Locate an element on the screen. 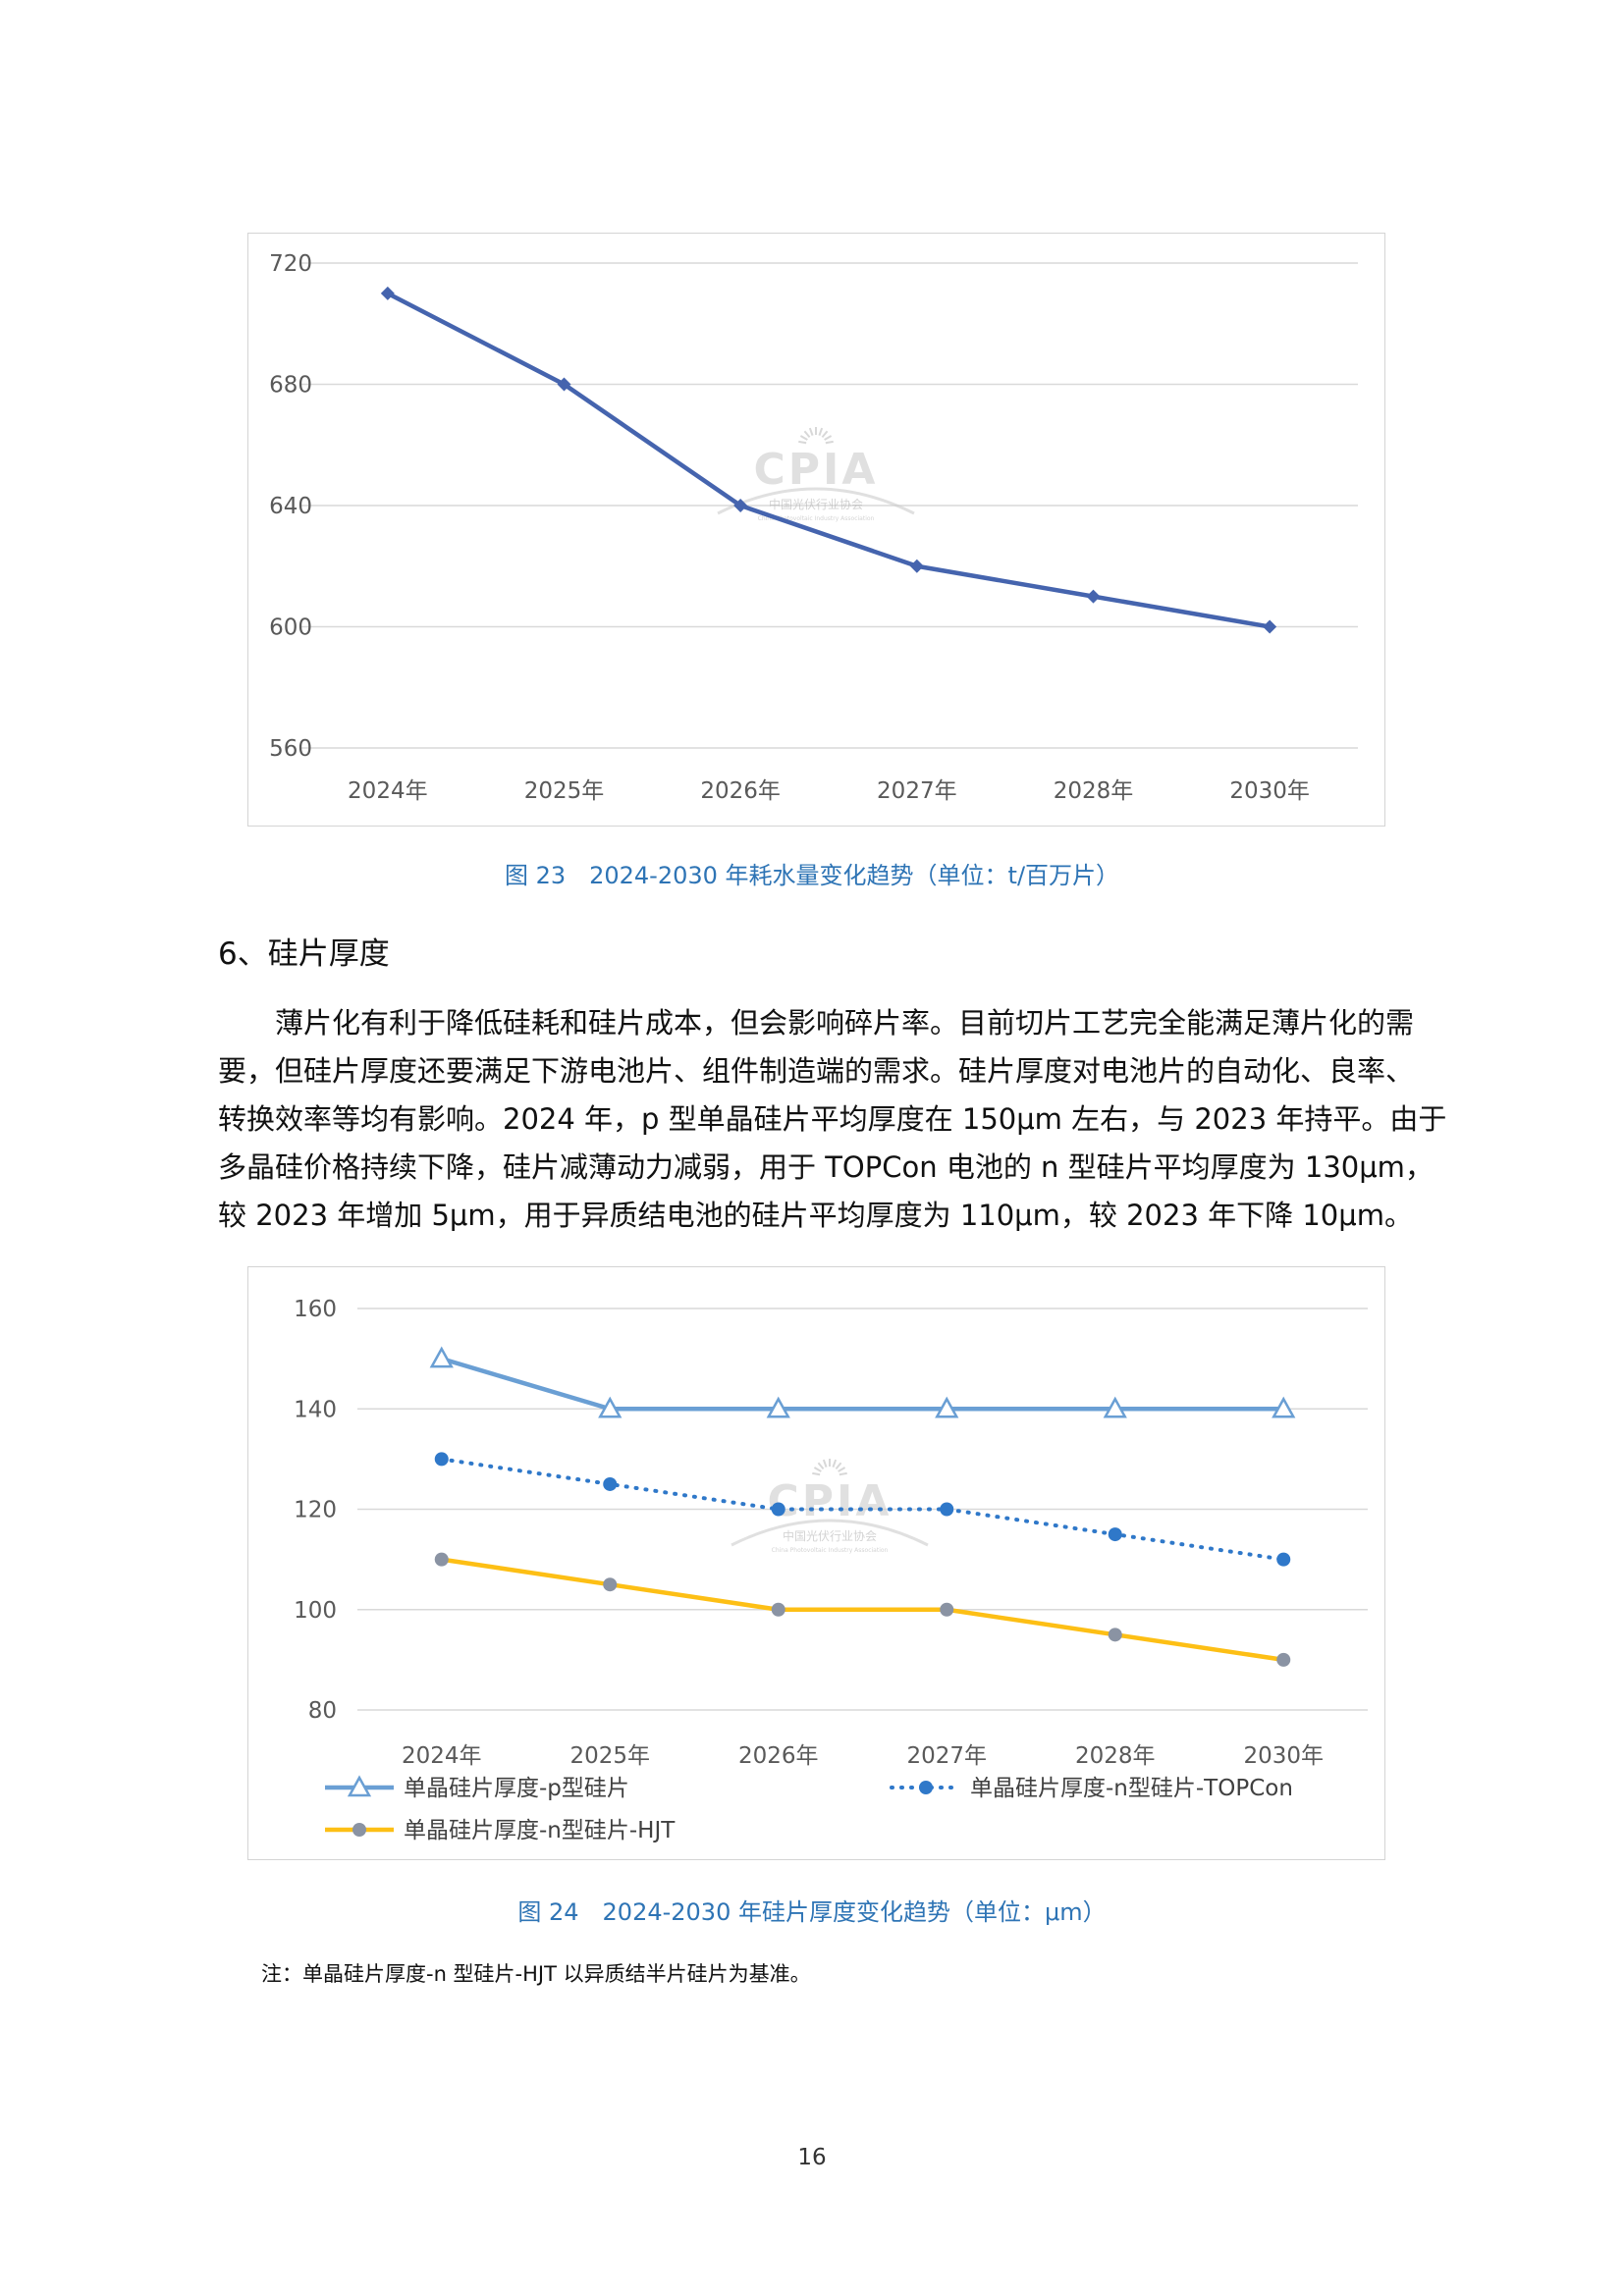 This screenshot has width=1624, height=2296. y-tick-label: 600 is located at coordinates (290, 628).